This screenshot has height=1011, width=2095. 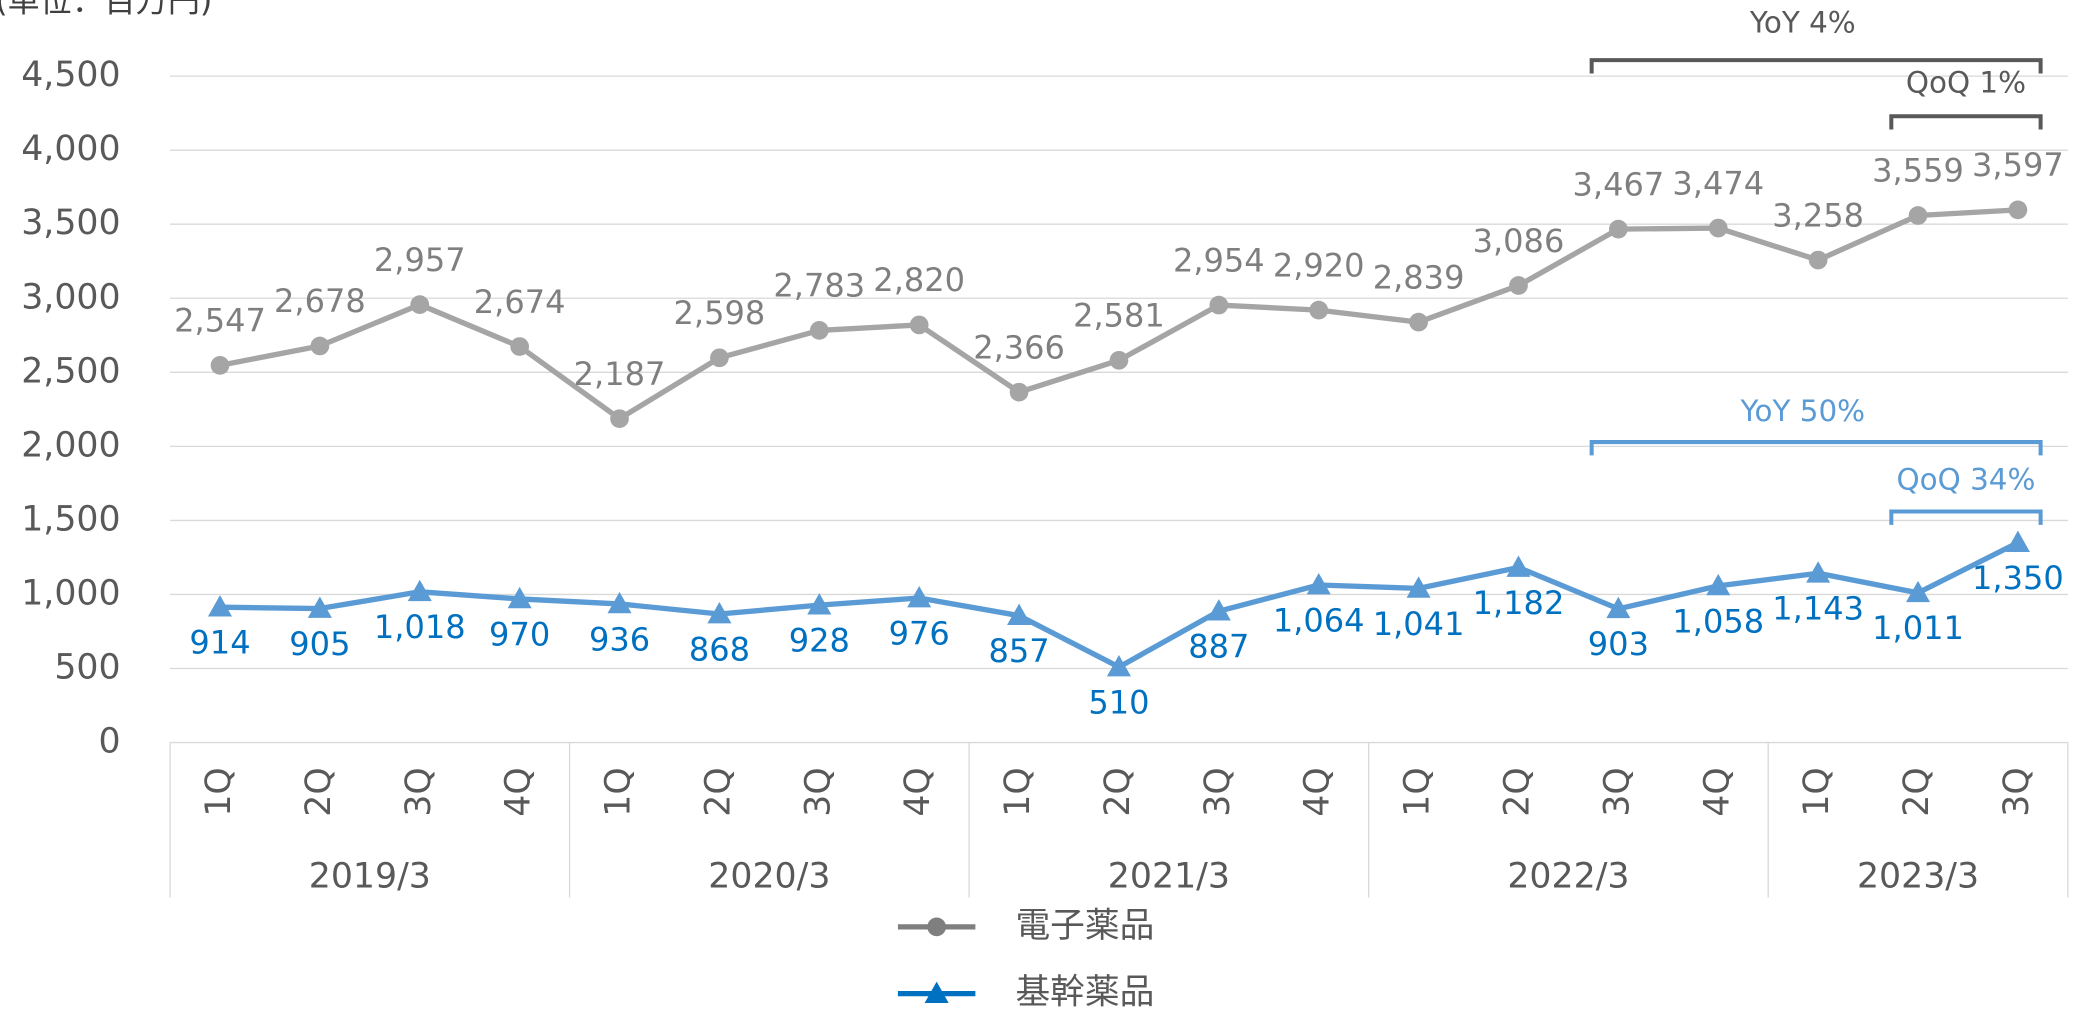 What do you see at coordinates (70, 223) in the screenshot?
I see `y-tick-label: 3,500` at bounding box center [70, 223].